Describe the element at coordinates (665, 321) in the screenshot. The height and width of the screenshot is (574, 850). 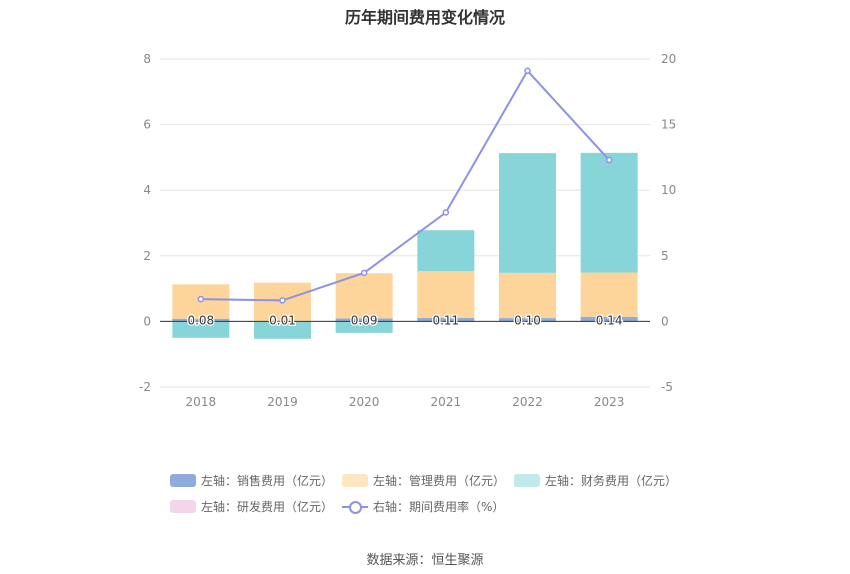
I see `right-axis-tick-label: 0` at that location.